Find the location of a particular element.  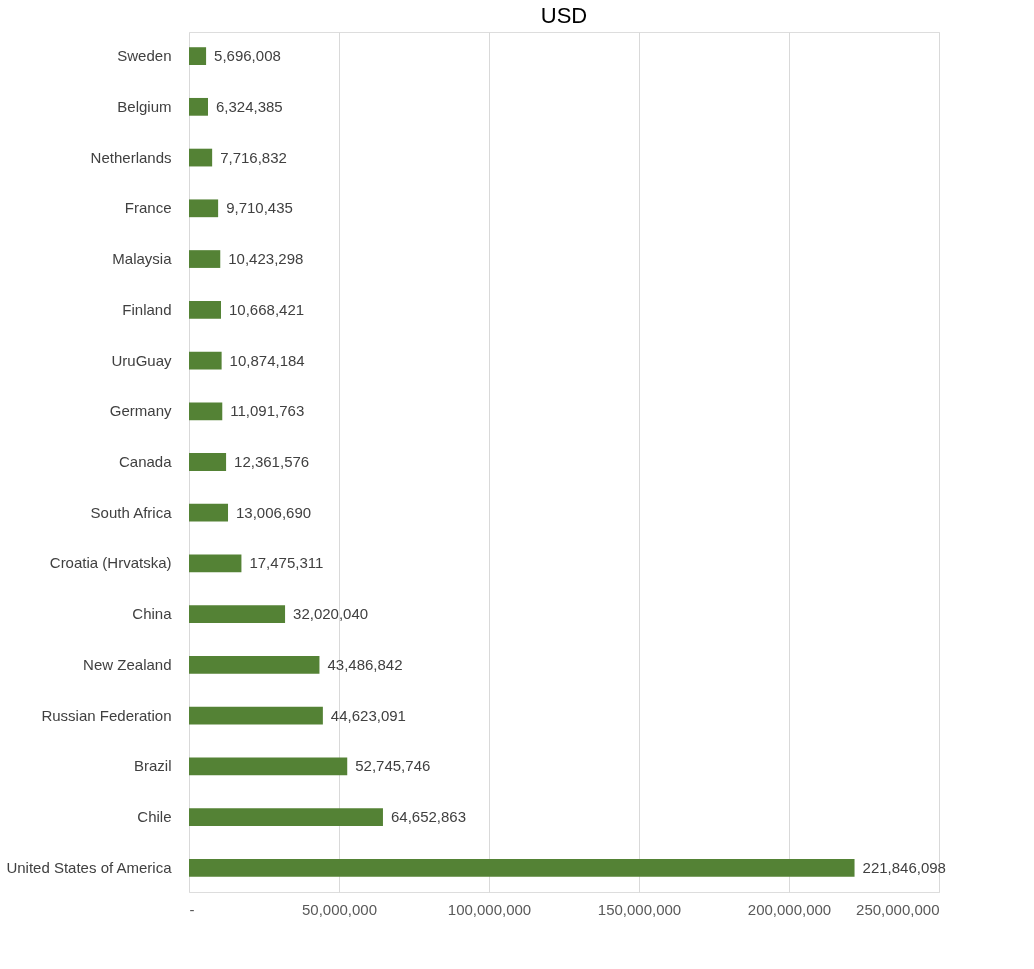

data-label: 44,623,091 is located at coordinates (368, 715).